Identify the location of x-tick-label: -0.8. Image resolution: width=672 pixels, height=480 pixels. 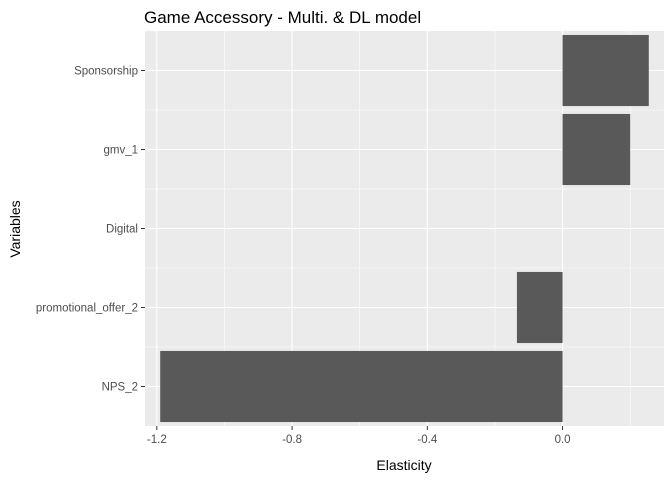
(292, 440).